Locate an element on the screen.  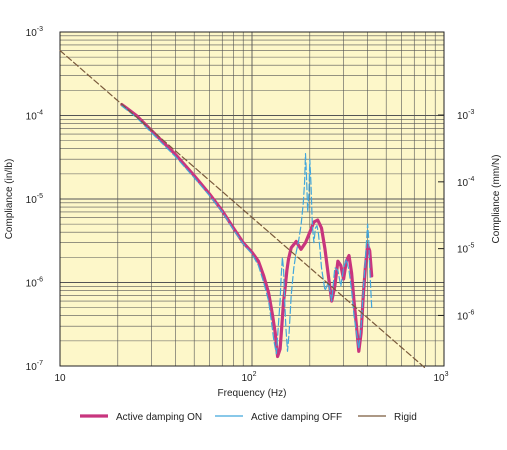
y-tick-label: 10⁻⁷ is located at coordinates (34, 366).